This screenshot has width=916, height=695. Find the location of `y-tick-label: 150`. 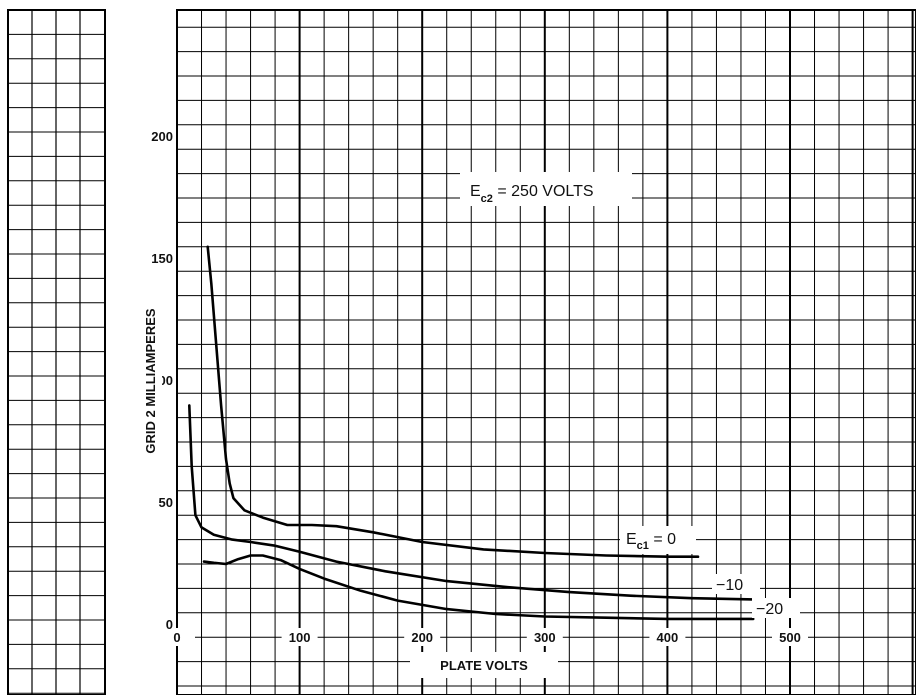

y-tick-label: 150 is located at coordinates (162, 258).